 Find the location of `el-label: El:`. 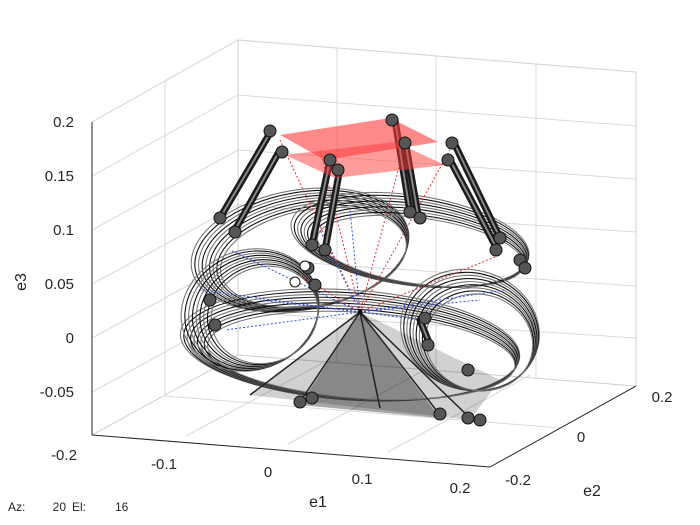

el-label: El: is located at coordinates (79, 507).